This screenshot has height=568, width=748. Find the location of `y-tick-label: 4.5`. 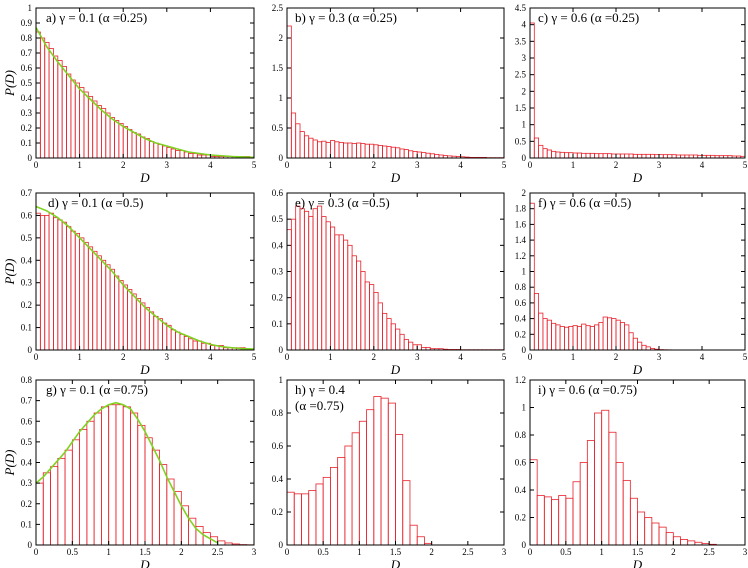

y-tick-label: 4.5 is located at coordinates (521, 8).